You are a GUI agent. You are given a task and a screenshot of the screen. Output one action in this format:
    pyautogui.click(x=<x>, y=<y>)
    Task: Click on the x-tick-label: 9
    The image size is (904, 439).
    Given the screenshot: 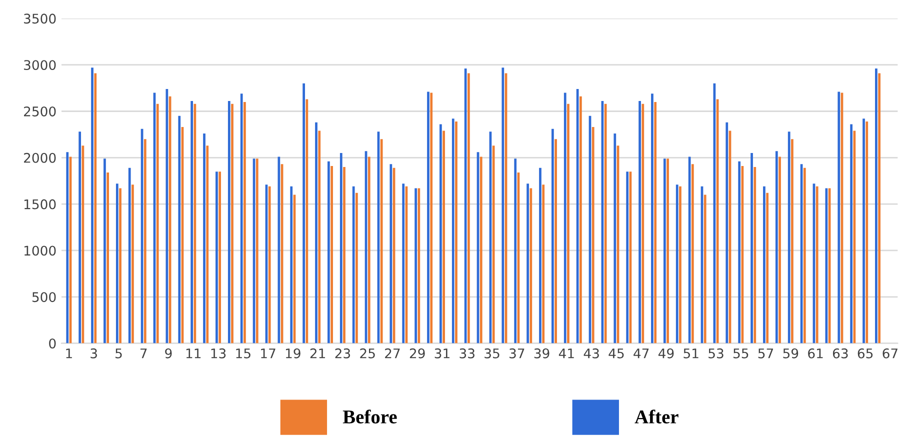 What is the action you would take?
    pyautogui.click(x=168, y=353)
    